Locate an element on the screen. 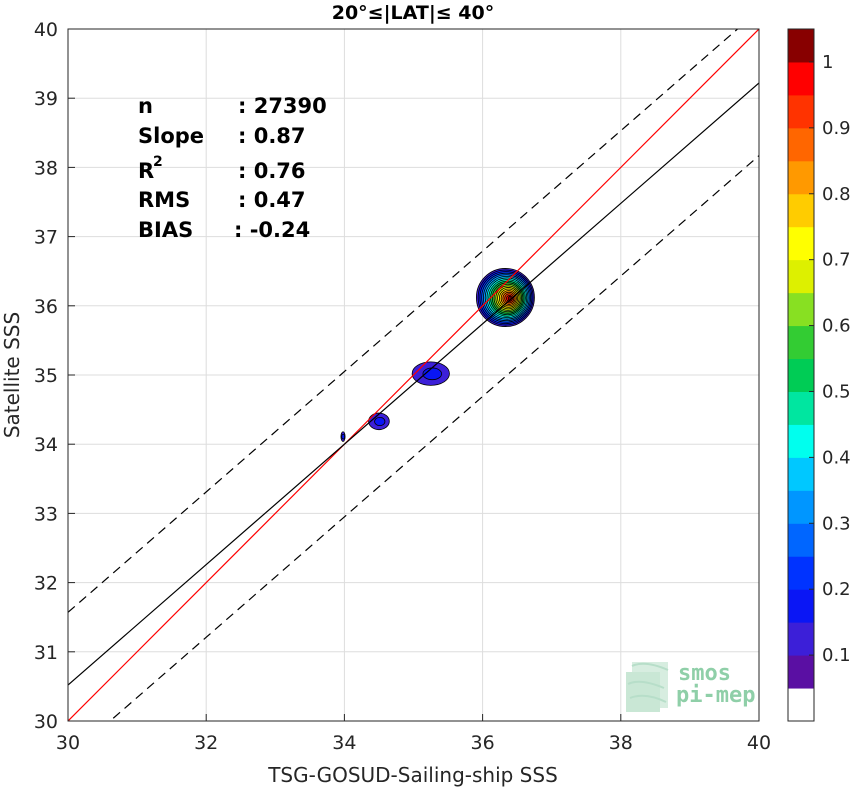 The height and width of the screenshot is (788, 855). y-tick-label: 30 is located at coordinates (46, 722).